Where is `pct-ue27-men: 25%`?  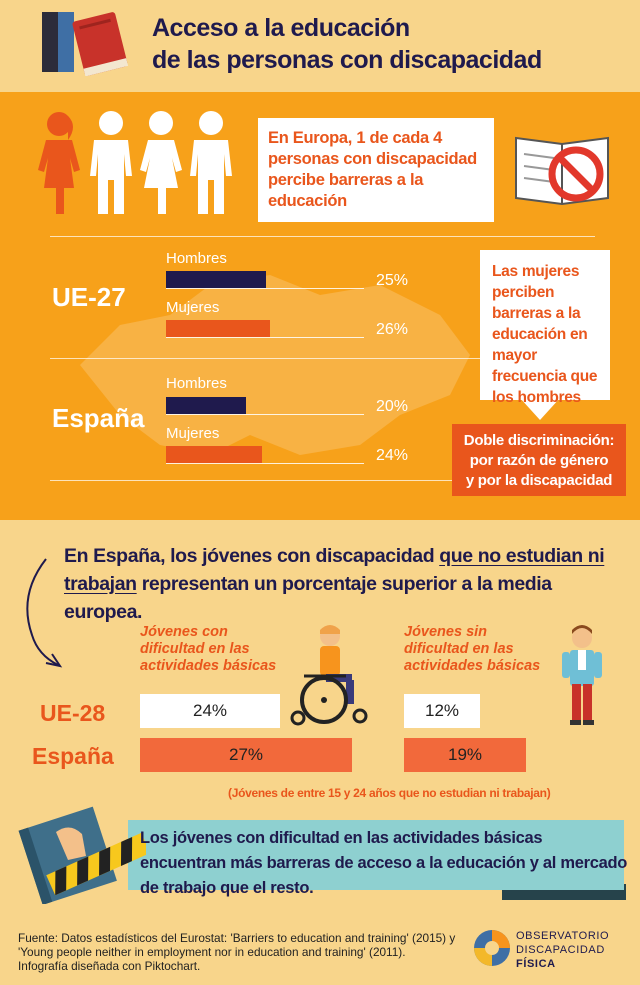
pct-ue27-men: 25% is located at coordinates (392, 280).